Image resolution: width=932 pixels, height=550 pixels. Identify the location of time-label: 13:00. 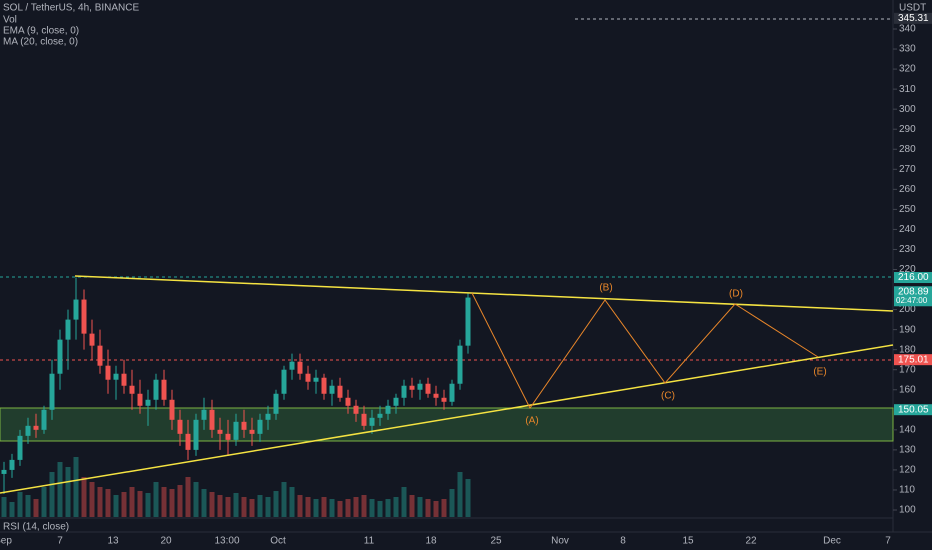
(226, 541).